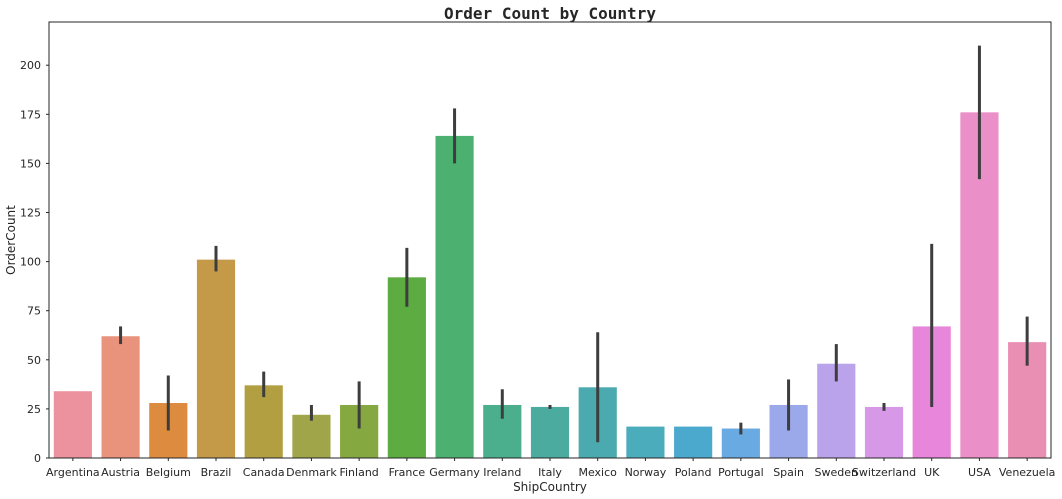 The image size is (1062, 499). What do you see at coordinates (550, 472) in the screenshot?
I see `x-tick-label: Italy` at bounding box center [550, 472].